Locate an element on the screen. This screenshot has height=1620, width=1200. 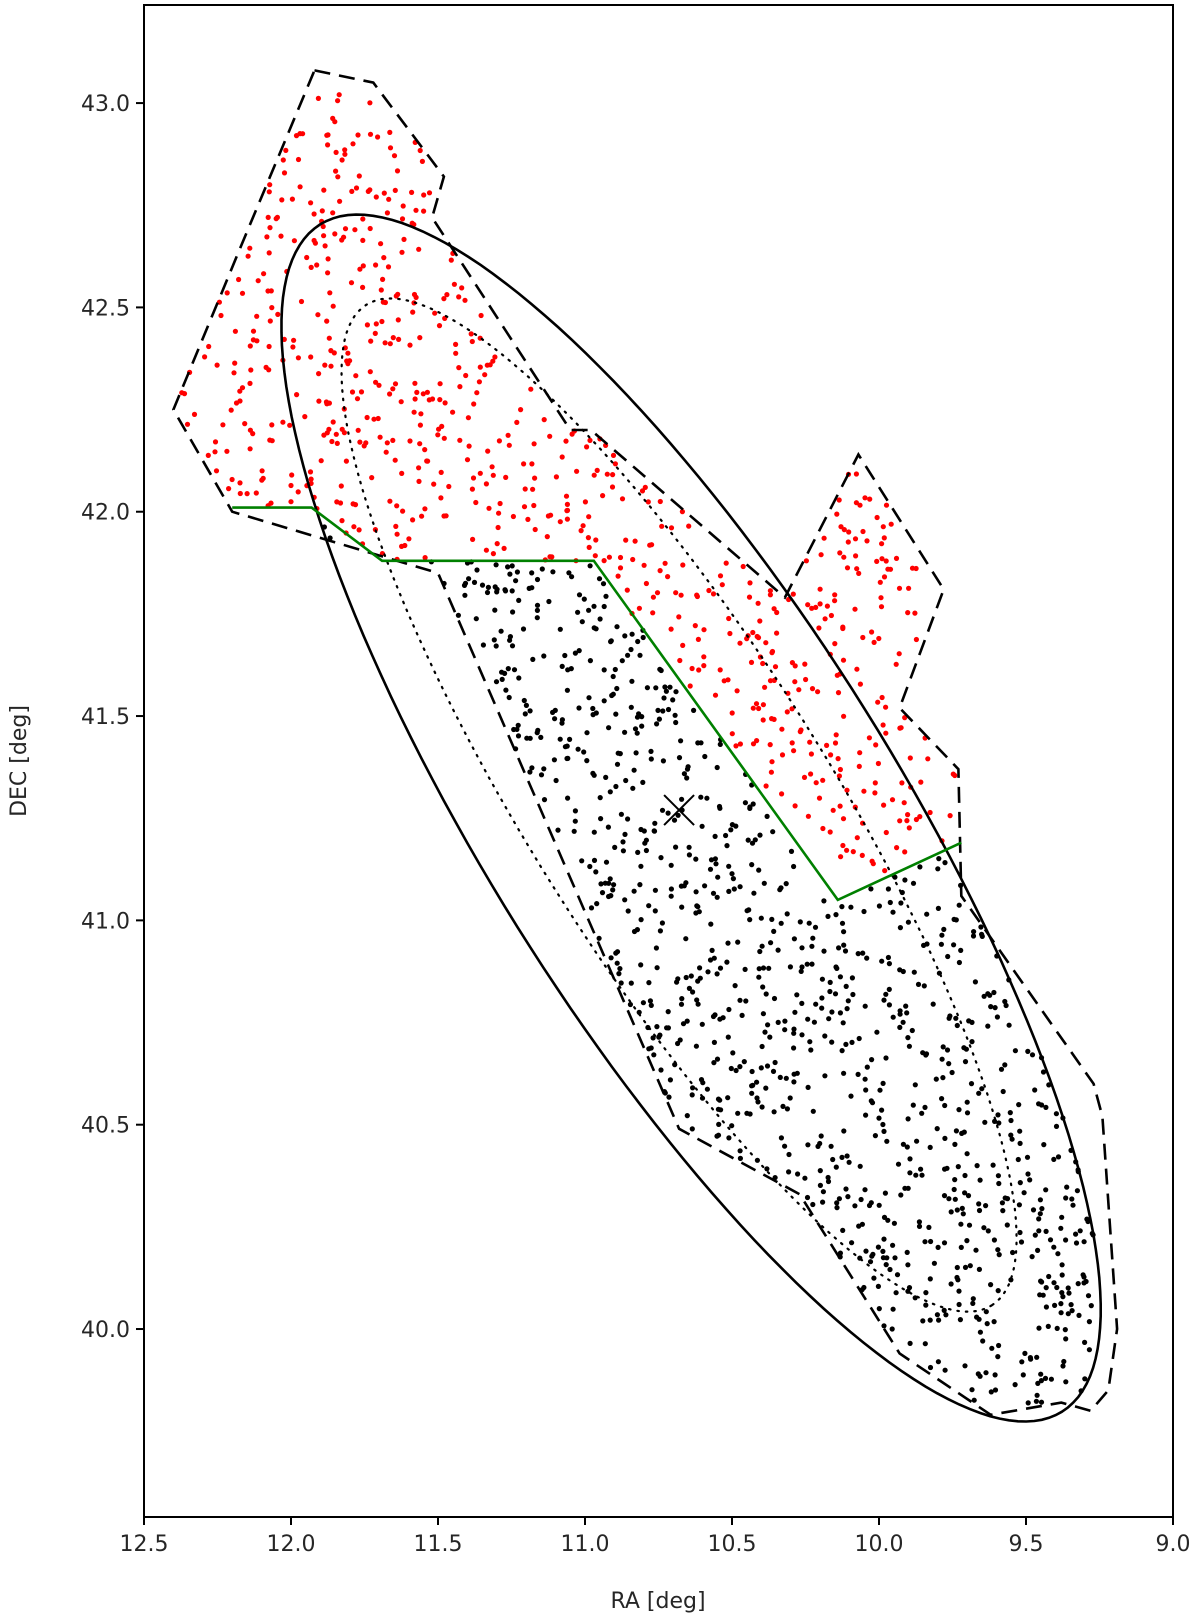
x-axis-ticks: 12.5 12.0 11.5 11.0 10.5 10.0 9.5 9.0 is located at coordinates (655, 1537).